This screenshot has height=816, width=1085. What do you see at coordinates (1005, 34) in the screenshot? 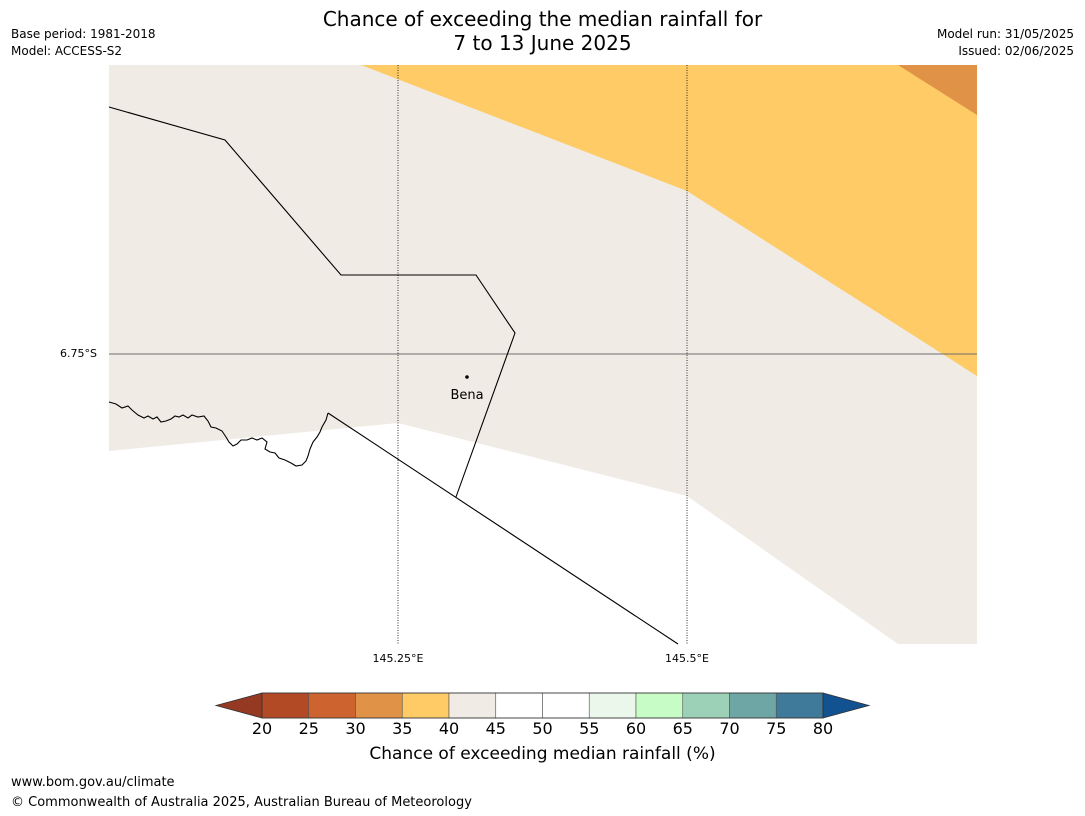
I see `model-run: Model run: 31/05/2025` at bounding box center [1005, 34].